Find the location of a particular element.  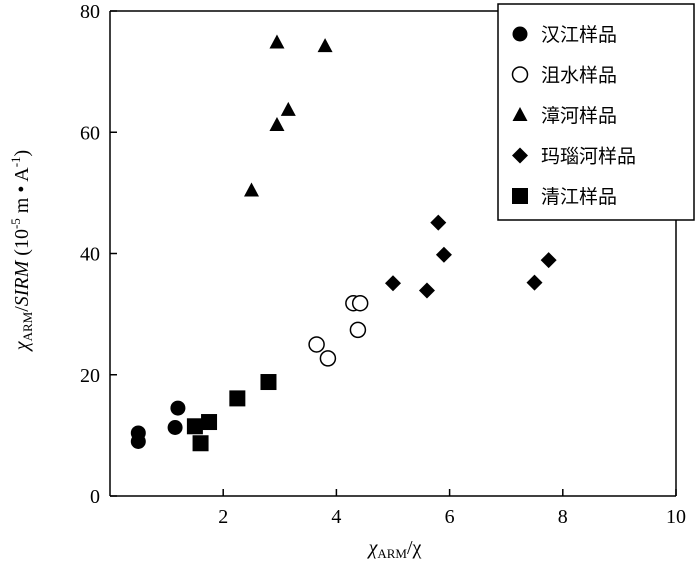

legend-box is located at coordinates (596, 112).